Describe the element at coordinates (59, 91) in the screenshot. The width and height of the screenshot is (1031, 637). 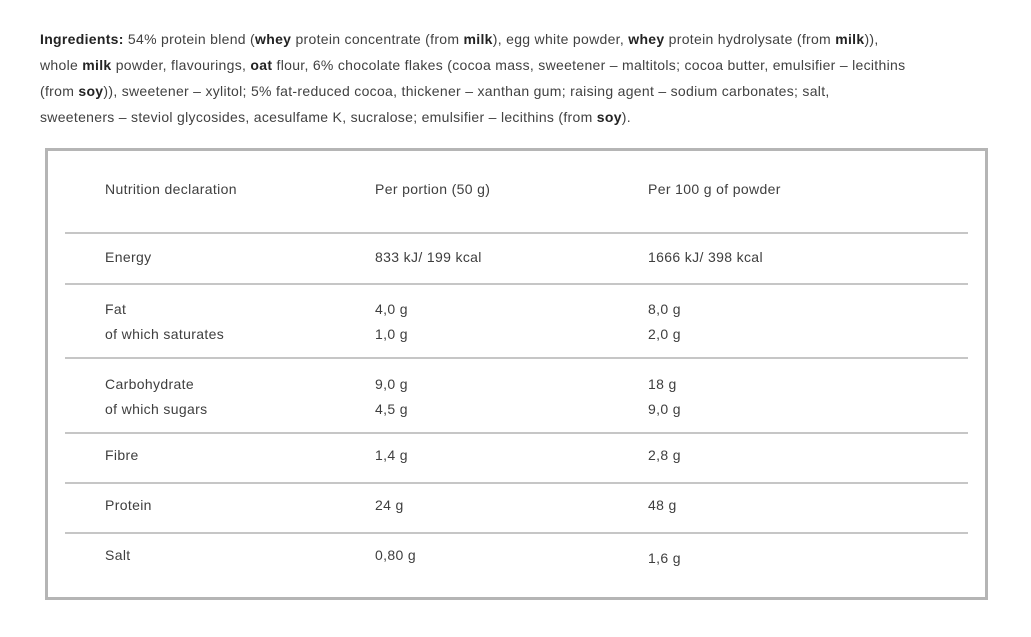
I see `ingredient-segment: (from` at that location.